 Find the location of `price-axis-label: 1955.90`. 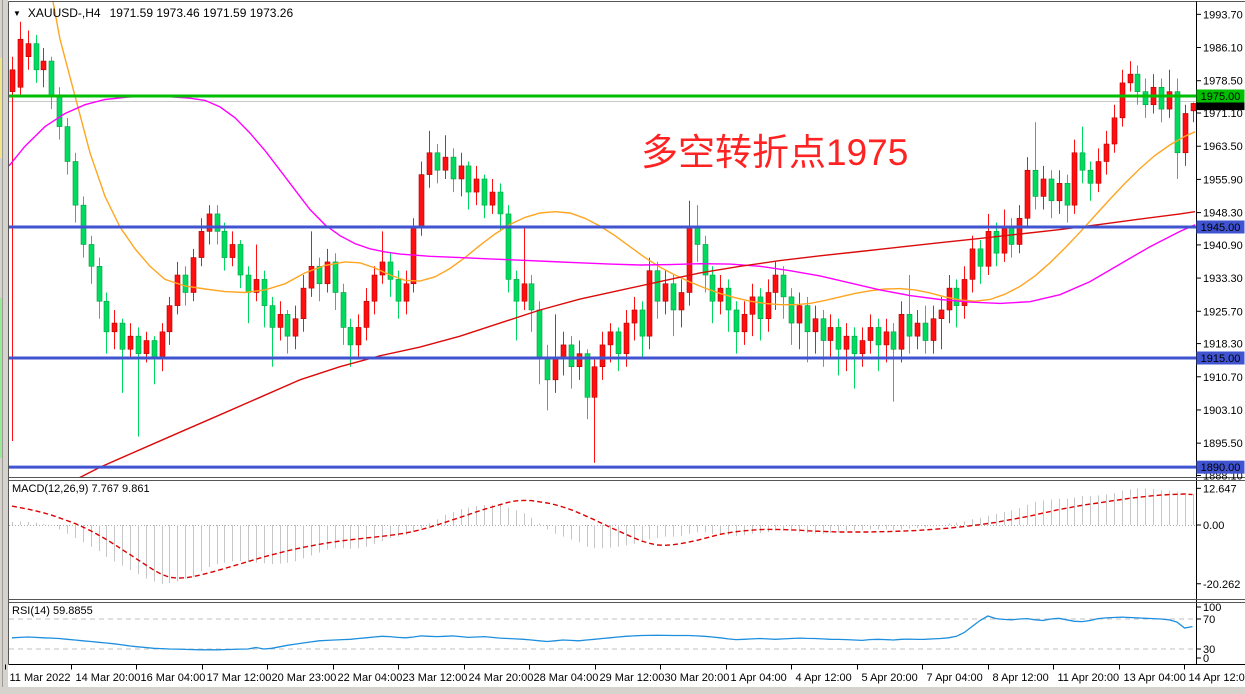

price-axis-label: 1955.90 is located at coordinates (1223, 180).